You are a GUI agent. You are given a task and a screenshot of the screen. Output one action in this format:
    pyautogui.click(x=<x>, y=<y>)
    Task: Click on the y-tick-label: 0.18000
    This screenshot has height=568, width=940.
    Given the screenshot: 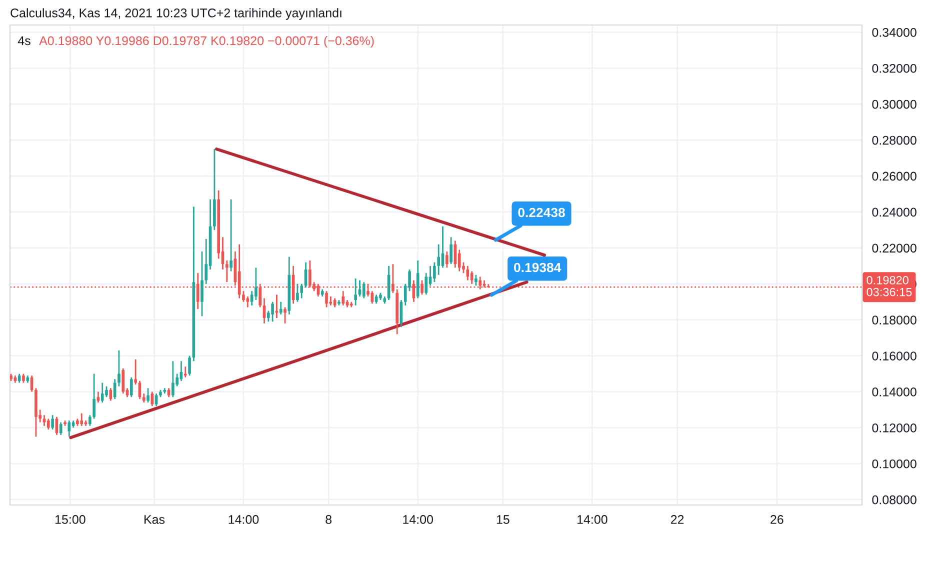 What is the action you would take?
    pyautogui.click(x=894, y=320)
    